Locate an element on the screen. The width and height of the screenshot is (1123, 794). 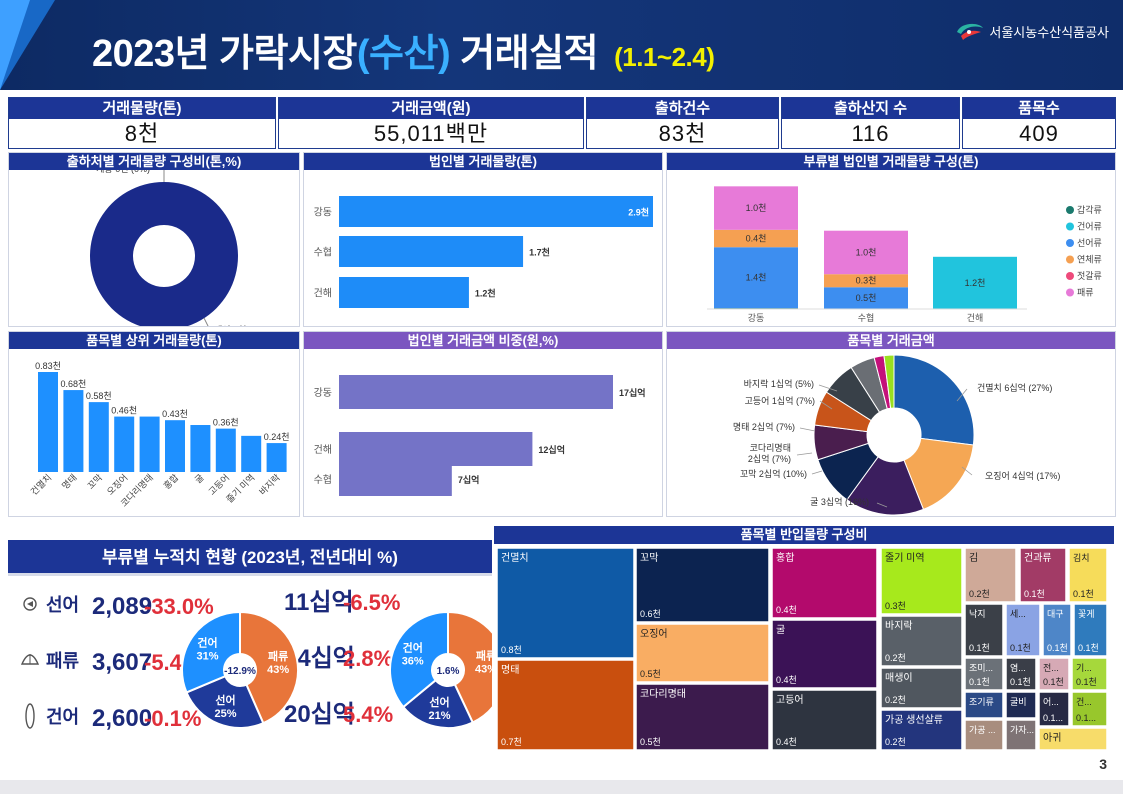
treemap-cell-name: 꼬막 is located at coordinates (649, 558).